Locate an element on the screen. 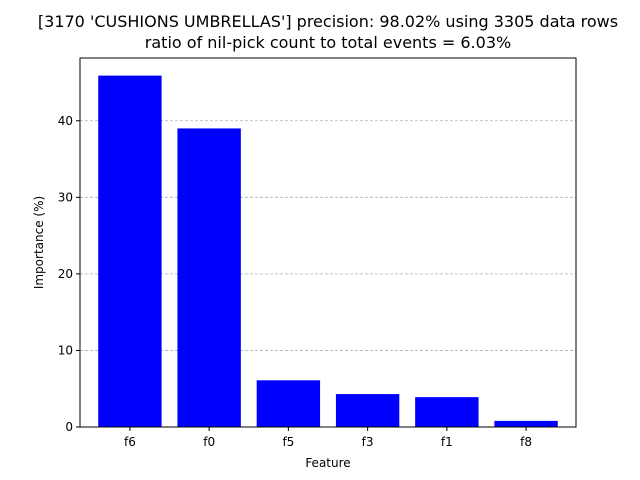 The width and height of the screenshot is (640, 480). y-tick-label: 30 is located at coordinates (65, 197).